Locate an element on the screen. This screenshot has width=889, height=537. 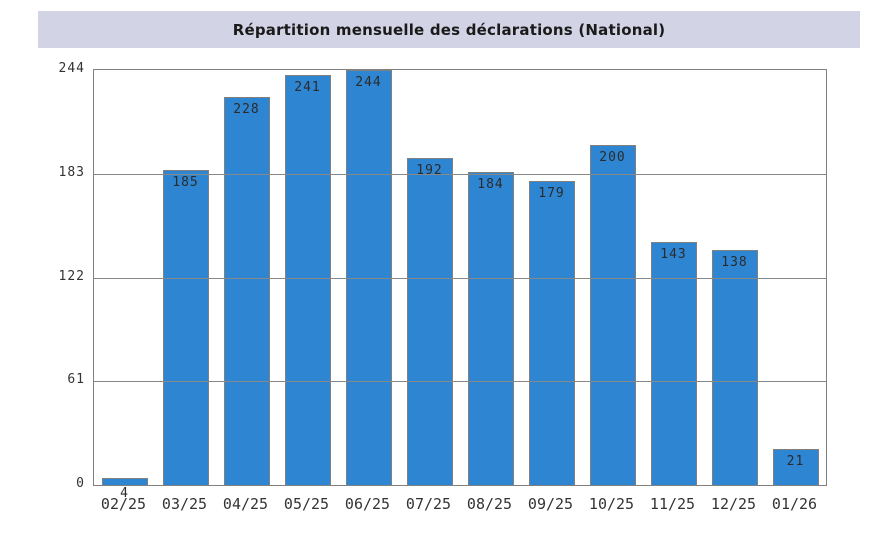
bar-value-label: 228 is located at coordinates (246, 109).